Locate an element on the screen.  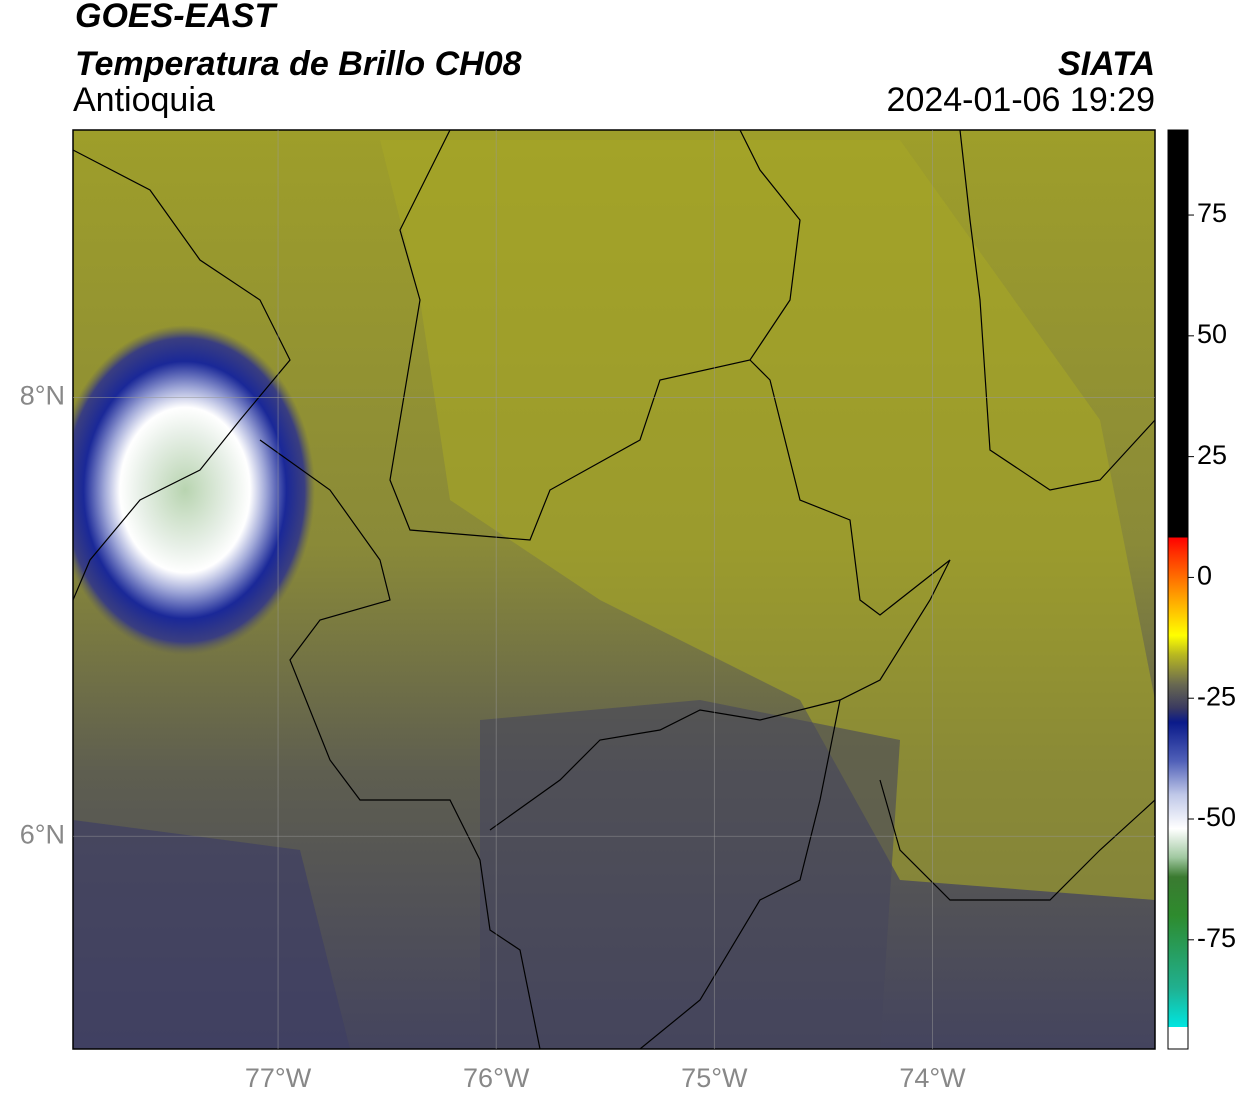
colorbar-tick-label: -75 is located at coordinates (1216, 938).